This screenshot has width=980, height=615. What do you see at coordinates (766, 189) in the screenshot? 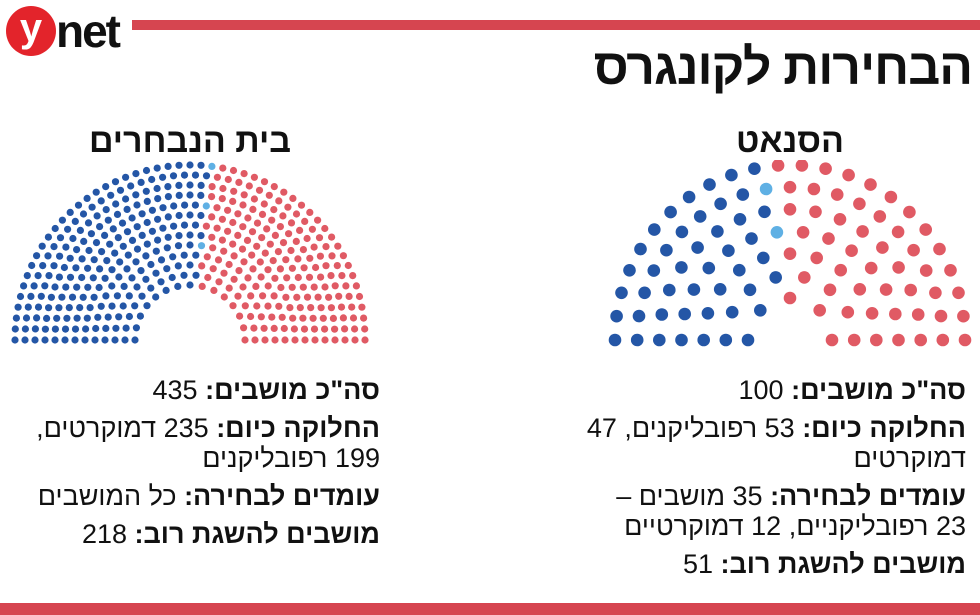
I see `senate-seat-ind` at bounding box center [766, 189].